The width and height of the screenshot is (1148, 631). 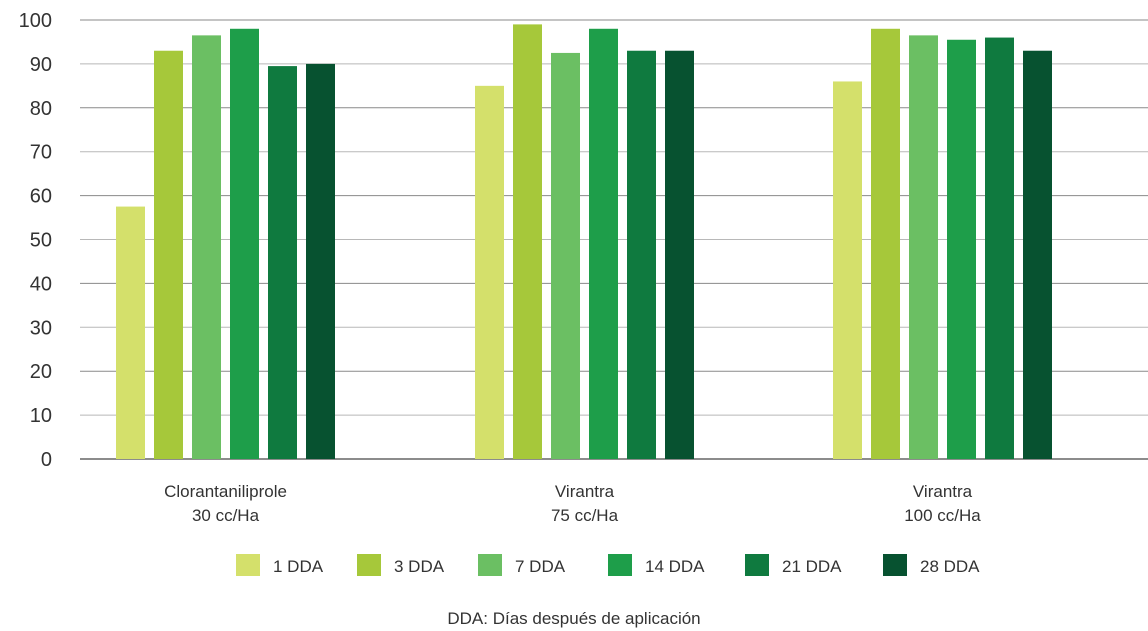 What do you see at coordinates (225, 491) in the screenshot?
I see `x-category-label: Clorantaniliprole` at bounding box center [225, 491].